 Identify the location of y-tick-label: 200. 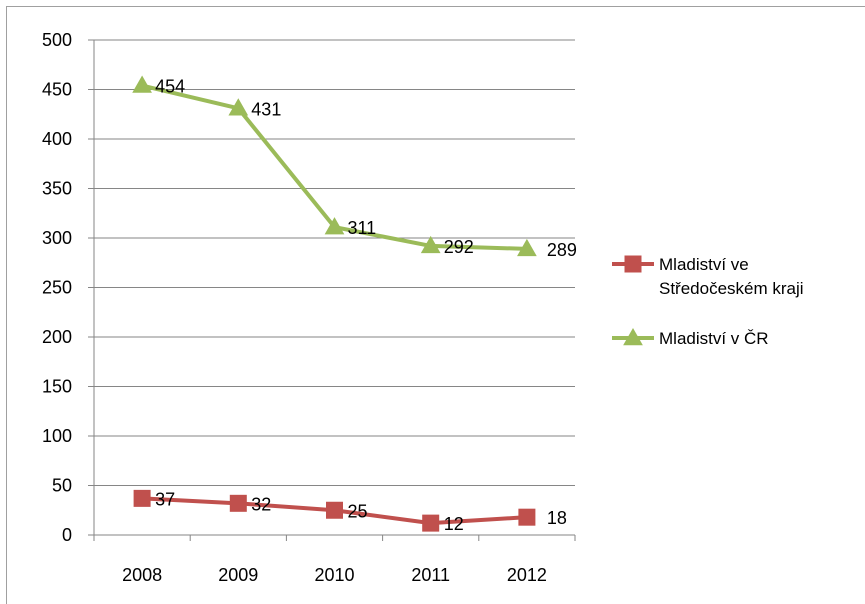
(57, 337).